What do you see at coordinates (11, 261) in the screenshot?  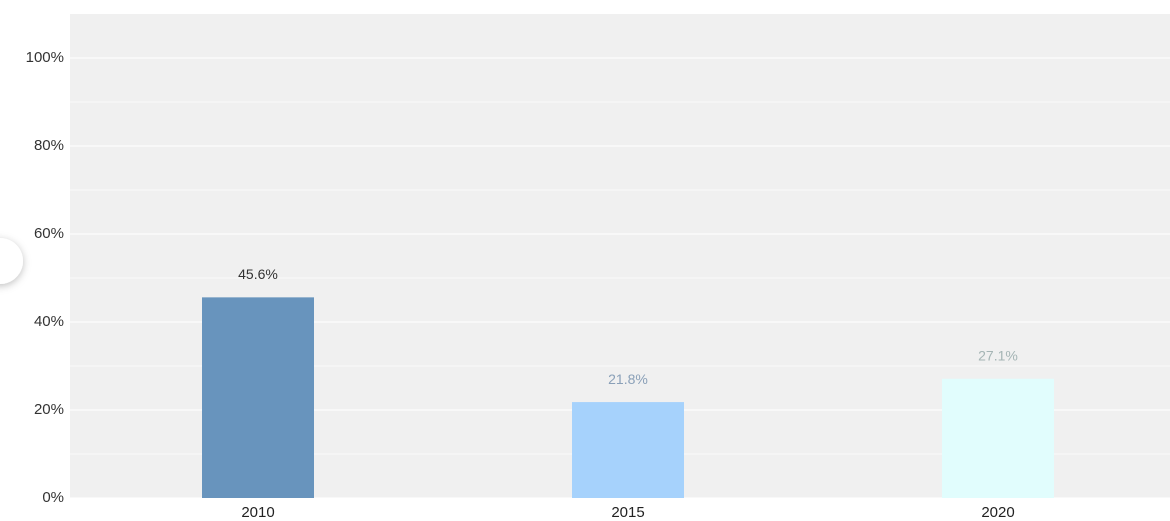 I see `side-handle` at bounding box center [11, 261].